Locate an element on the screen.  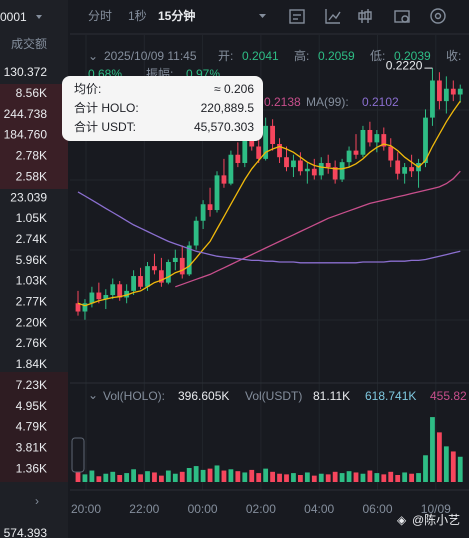
symbol: 0001 is located at coordinates (13, 17).